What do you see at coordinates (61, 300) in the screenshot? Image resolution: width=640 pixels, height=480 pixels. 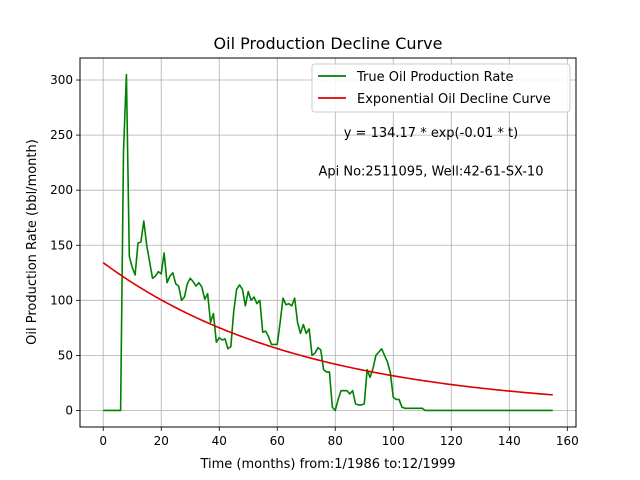 I see `y-tick-label: 100` at bounding box center [61, 300].